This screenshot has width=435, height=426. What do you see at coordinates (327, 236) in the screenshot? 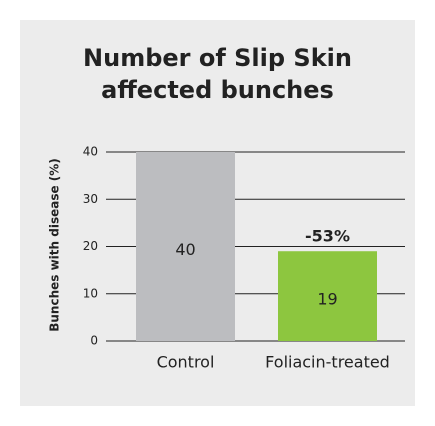
I see `annotation: -53%` at bounding box center [327, 236].